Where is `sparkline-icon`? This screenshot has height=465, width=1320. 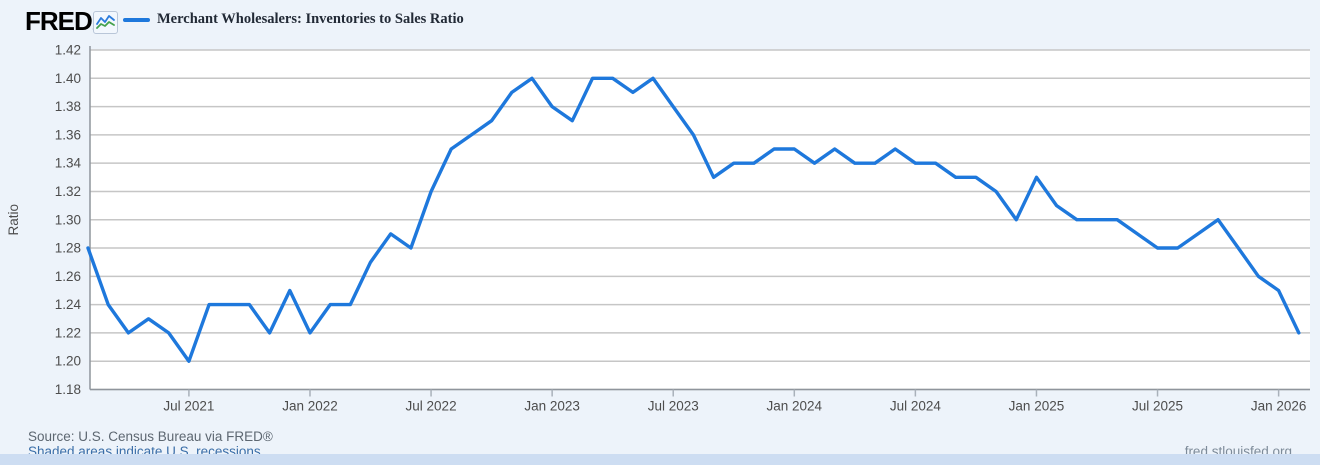 sparkline-icon is located at coordinates (105, 22).